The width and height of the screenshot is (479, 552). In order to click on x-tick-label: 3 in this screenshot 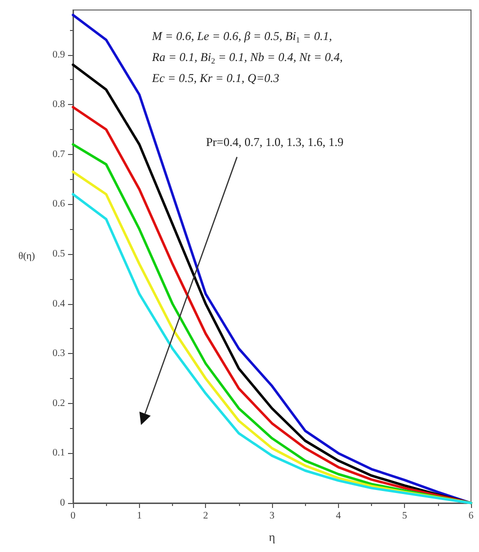, I will do `click(272, 516)`.